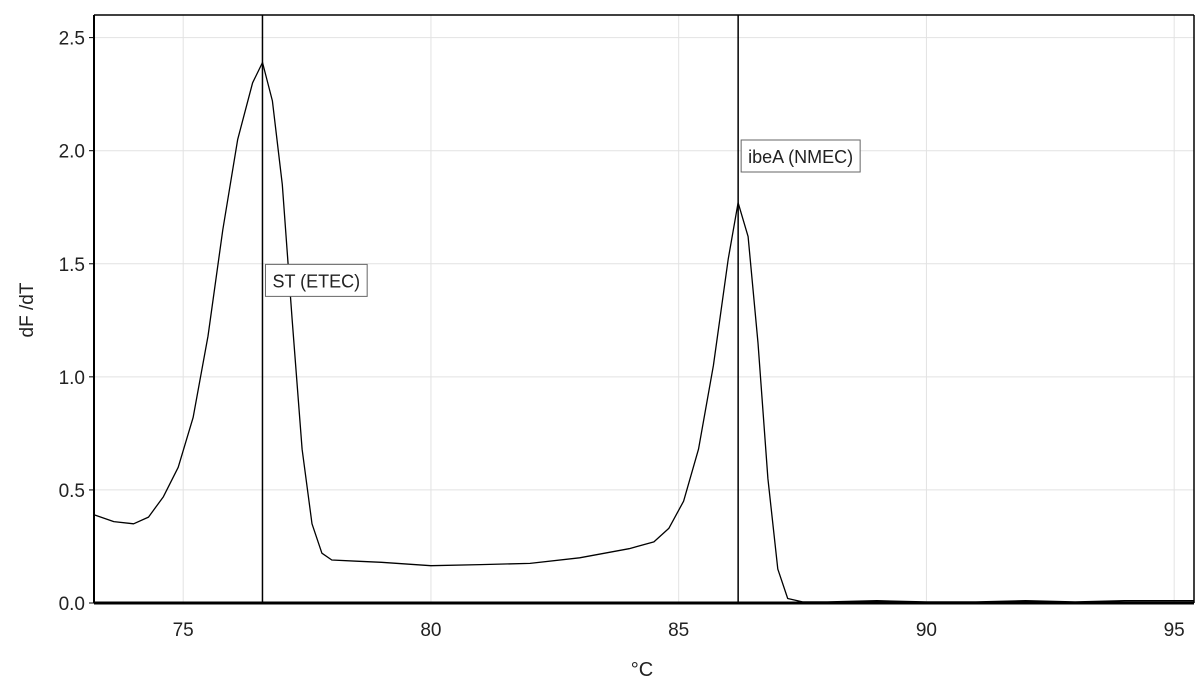 This screenshot has height=689, width=1203. What do you see at coordinates (72, 604) in the screenshot?
I see `y-tick-label: 0.0` at bounding box center [72, 604].